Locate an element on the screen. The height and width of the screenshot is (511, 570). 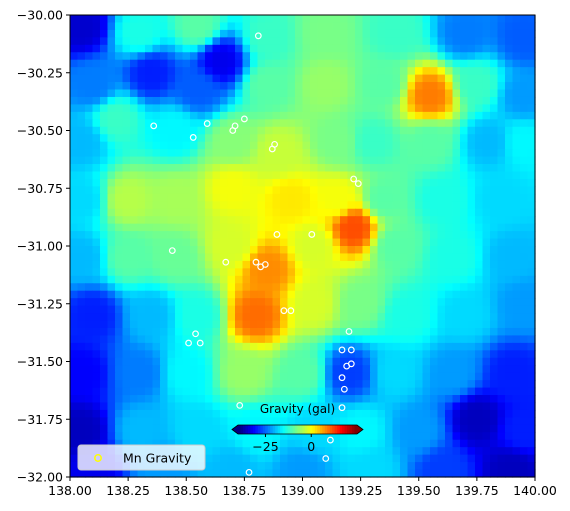
colorbar: Gravity (gal) −25 0 is located at coordinates (297, 428).